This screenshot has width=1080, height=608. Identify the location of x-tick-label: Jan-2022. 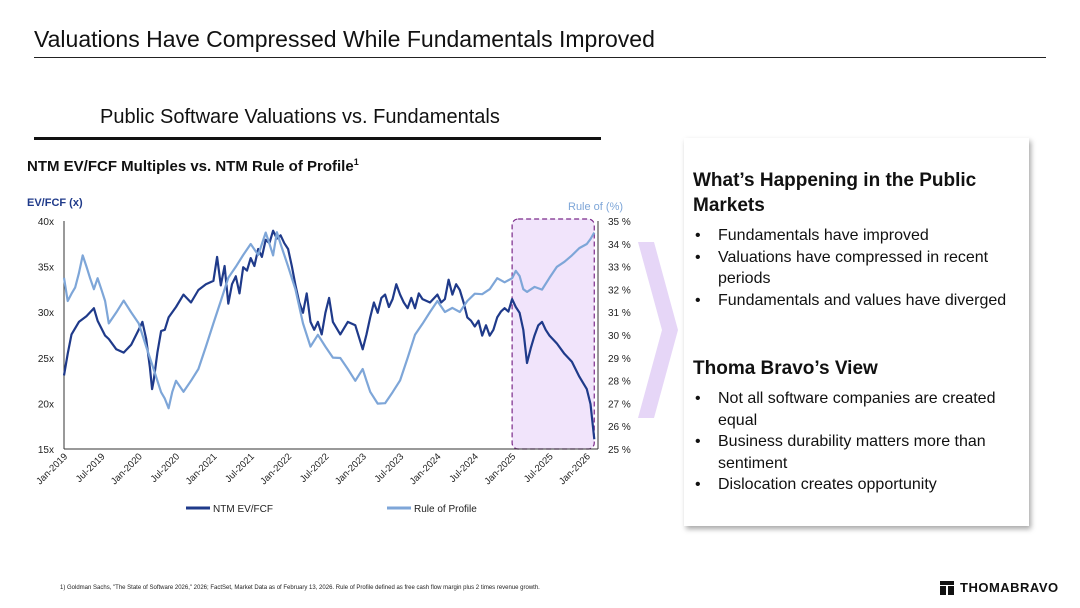
(276, 469).